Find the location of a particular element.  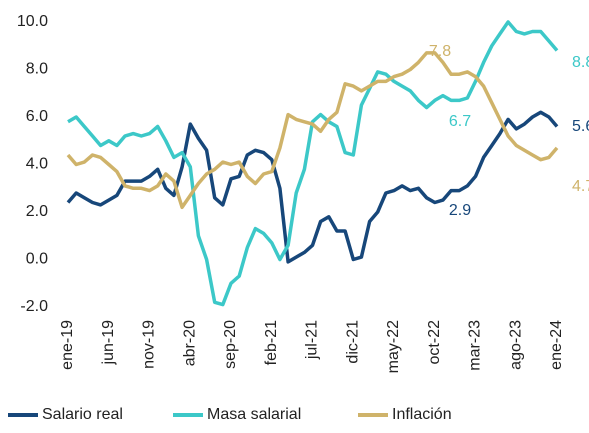

legend-label: Masa salarial is located at coordinates (254, 414).